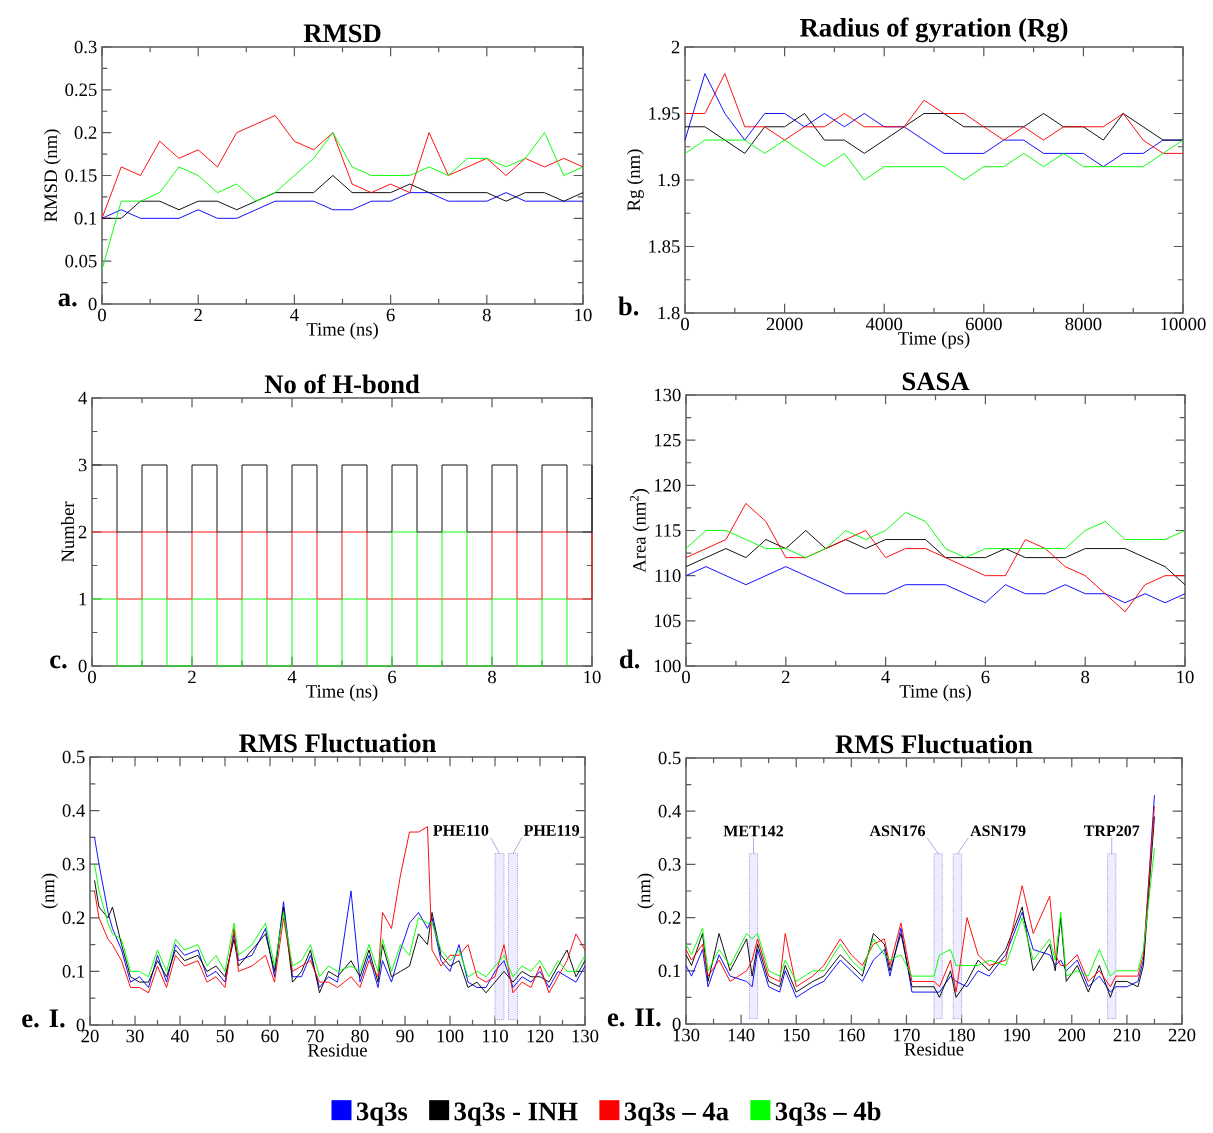 This screenshot has height=1133, width=1213. Describe the element at coordinates (225, 1036) in the screenshot. I see `x-tick-label: 50` at that location.